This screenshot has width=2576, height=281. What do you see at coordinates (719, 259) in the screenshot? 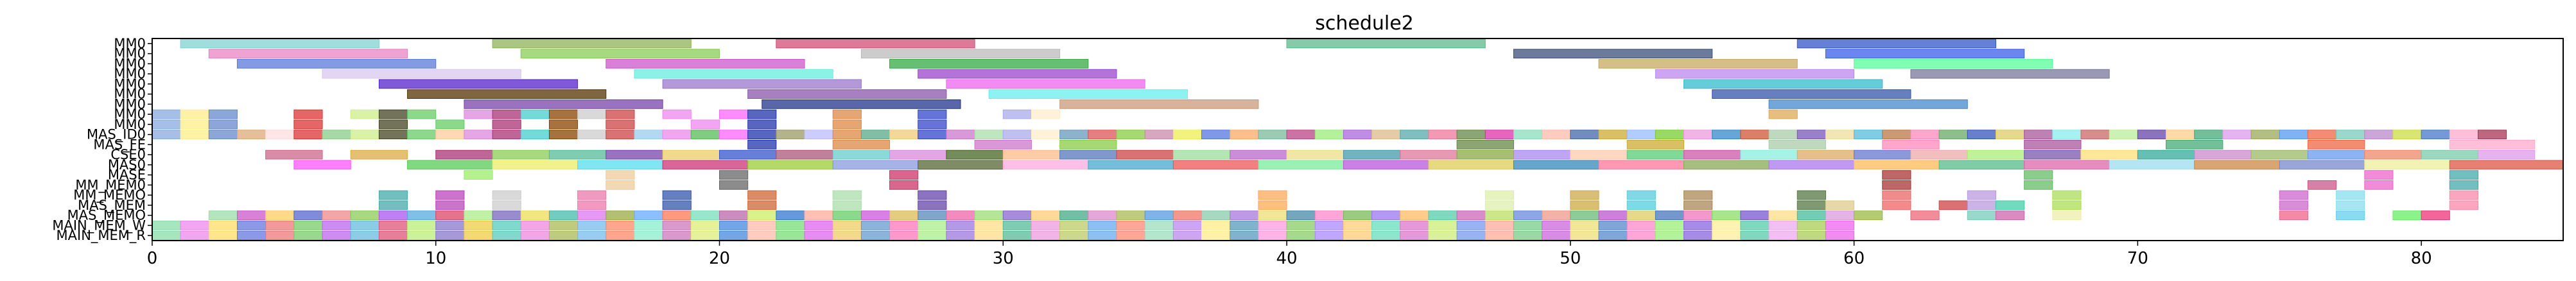
I see `x-tick-label: 20` at bounding box center [719, 259].